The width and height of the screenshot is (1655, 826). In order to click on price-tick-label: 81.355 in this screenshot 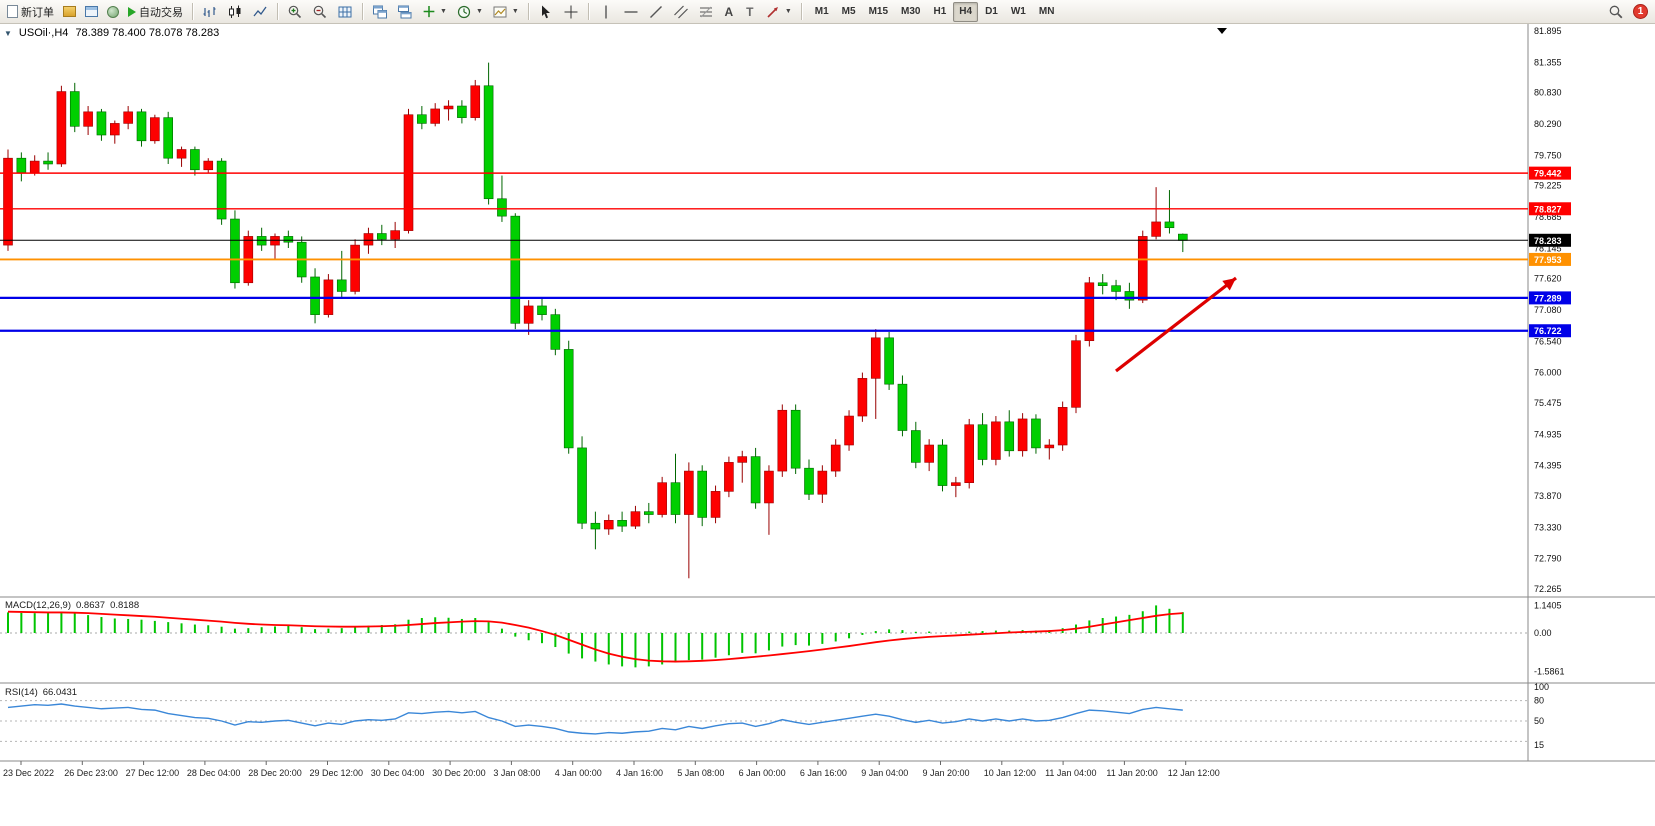, I will do `click(1548, 62)`.